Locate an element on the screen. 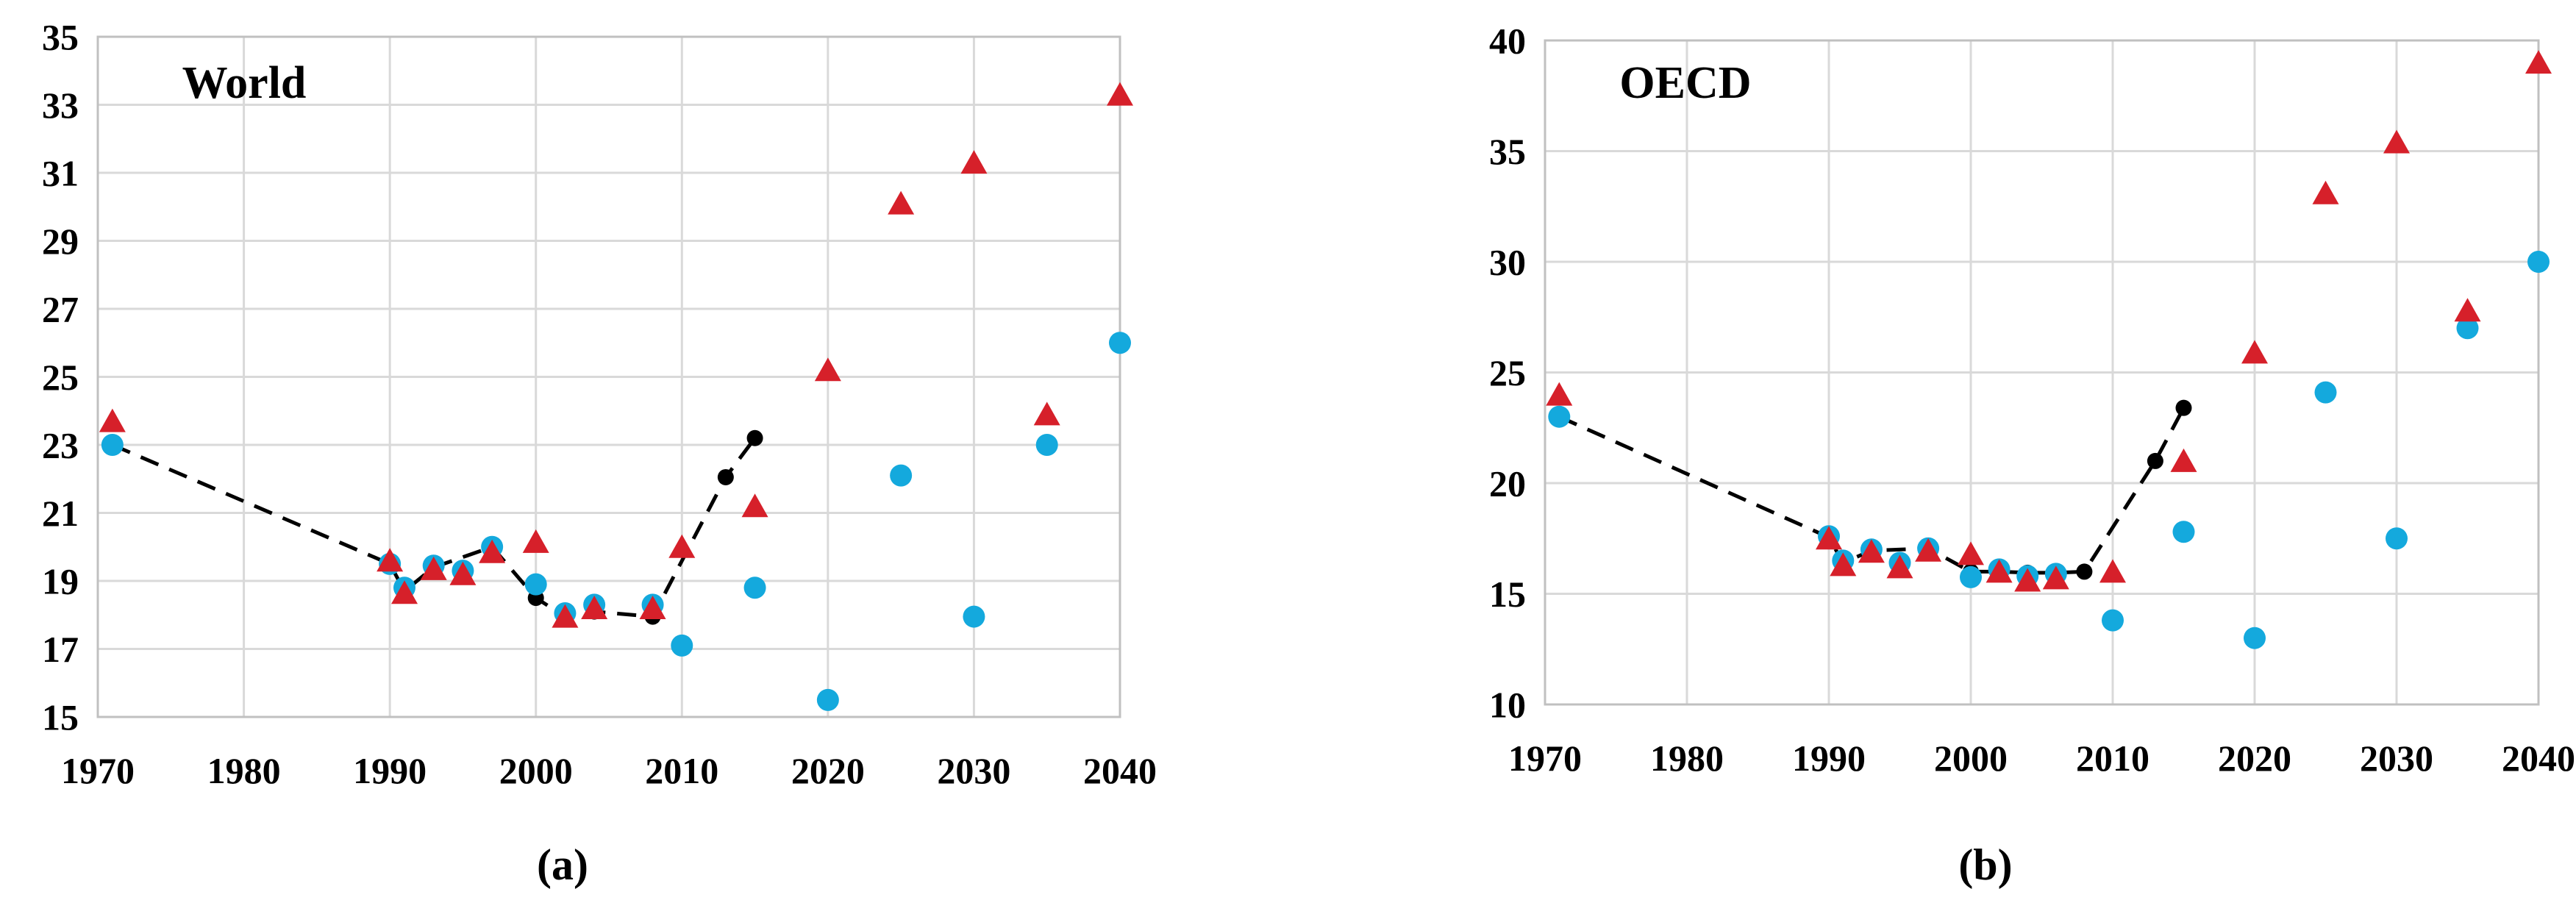 This screenshot has width=2576, height=903. y-tick-label: 23 is located at coordinates (60, 445).